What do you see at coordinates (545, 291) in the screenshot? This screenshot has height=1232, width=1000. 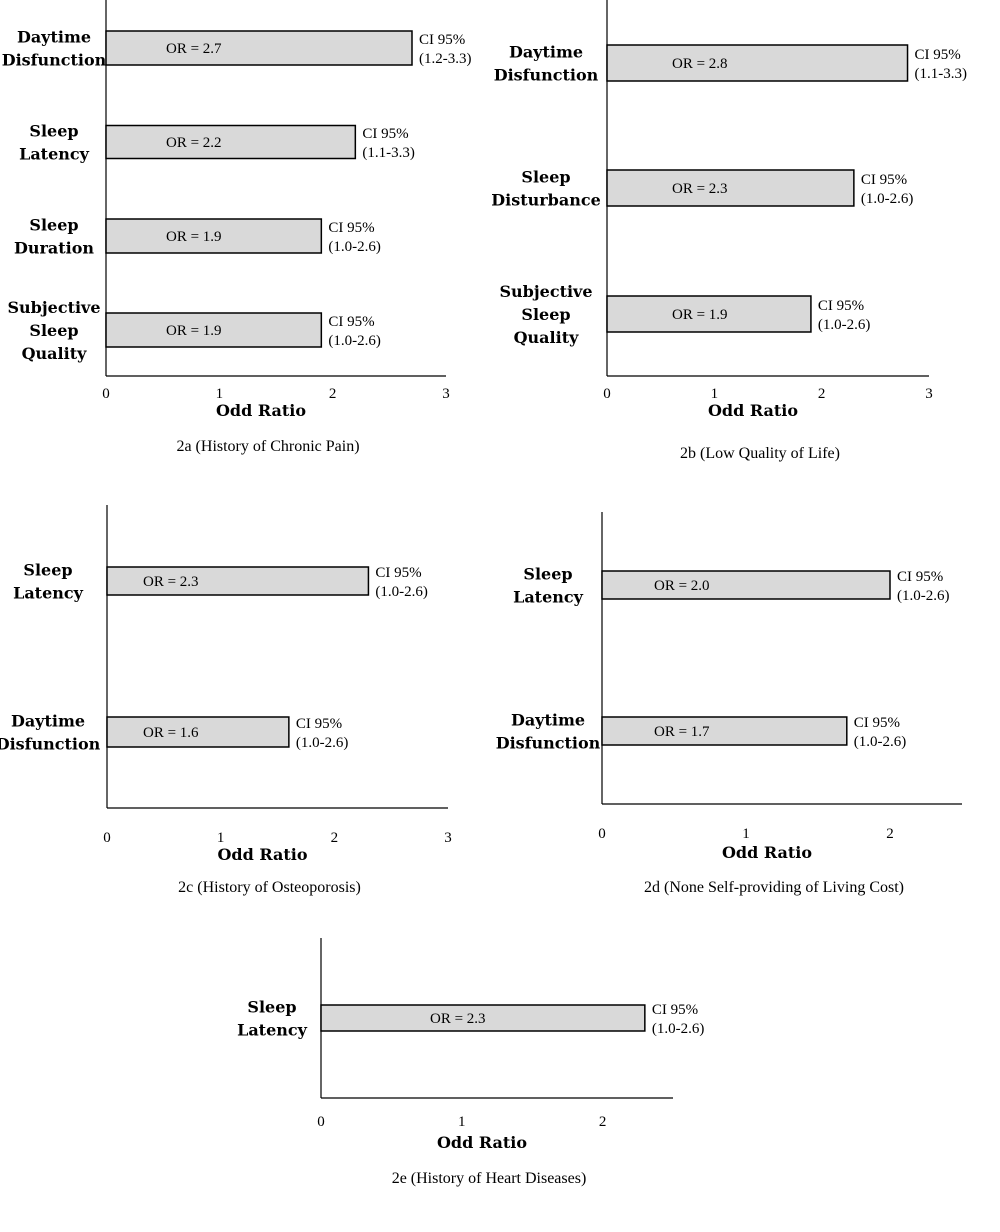 I see `category-label-line: Subjective` at bounding box center [545, 291].